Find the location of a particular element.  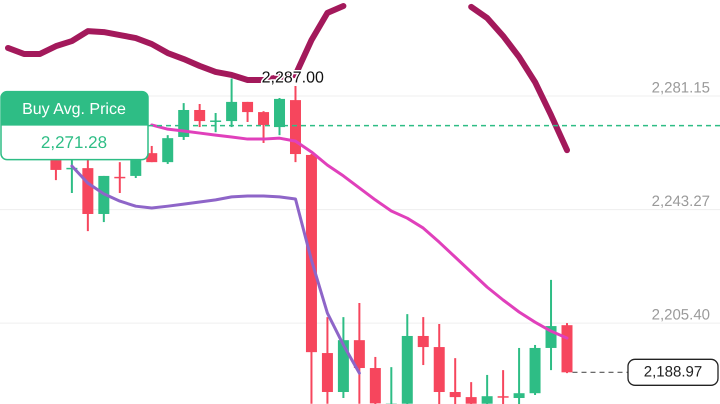

ref-line-label: 2,188.97 is located at coordinates (673, 371).